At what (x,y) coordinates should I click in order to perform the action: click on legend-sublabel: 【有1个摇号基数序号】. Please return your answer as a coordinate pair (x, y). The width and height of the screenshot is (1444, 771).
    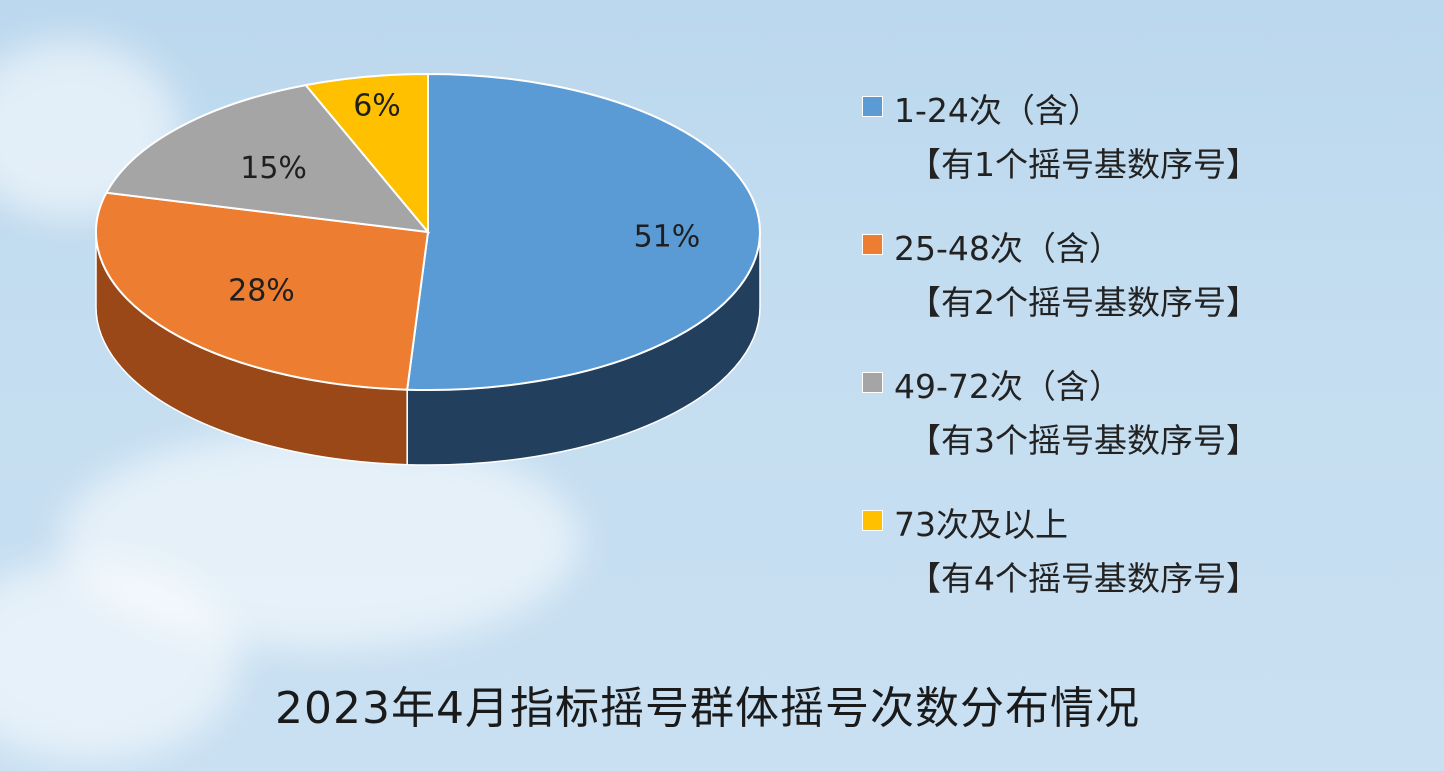
    Looking at the image, I should click on (1083, 164).